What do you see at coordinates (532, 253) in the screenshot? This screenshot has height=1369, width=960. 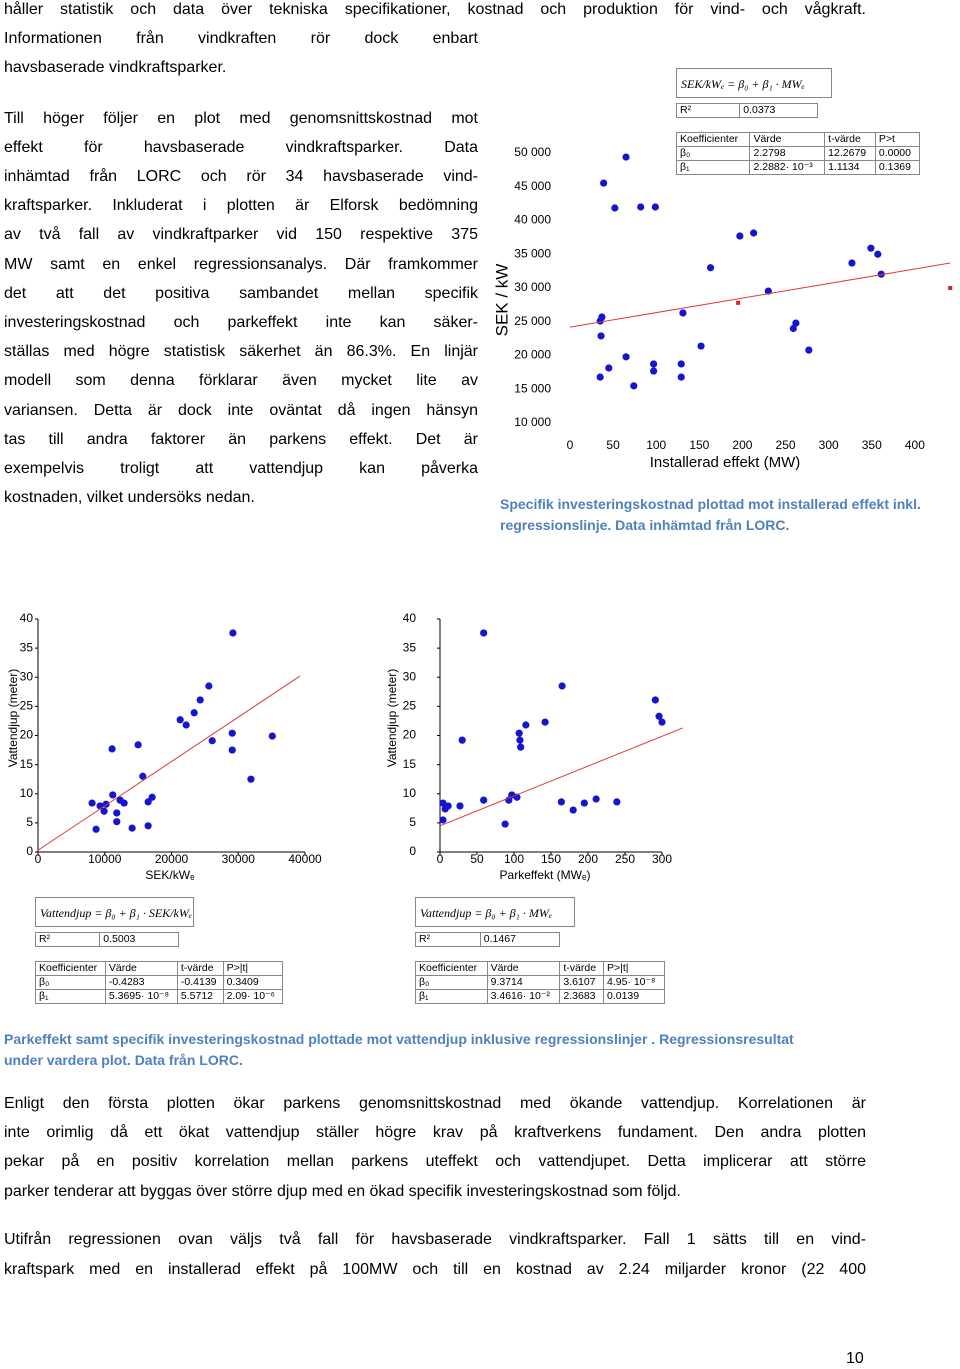 I see `y-tick-label: 35 000` at bounding box center [532, 253].